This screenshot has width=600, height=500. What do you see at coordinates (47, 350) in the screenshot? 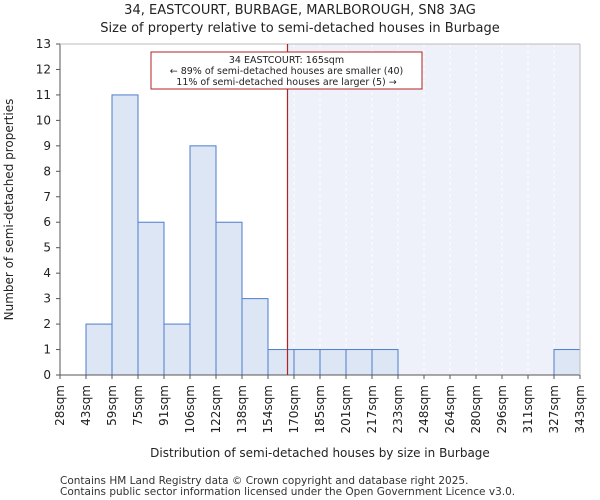
I see `y-tick-label: 1` at bounding box center [47, 350].